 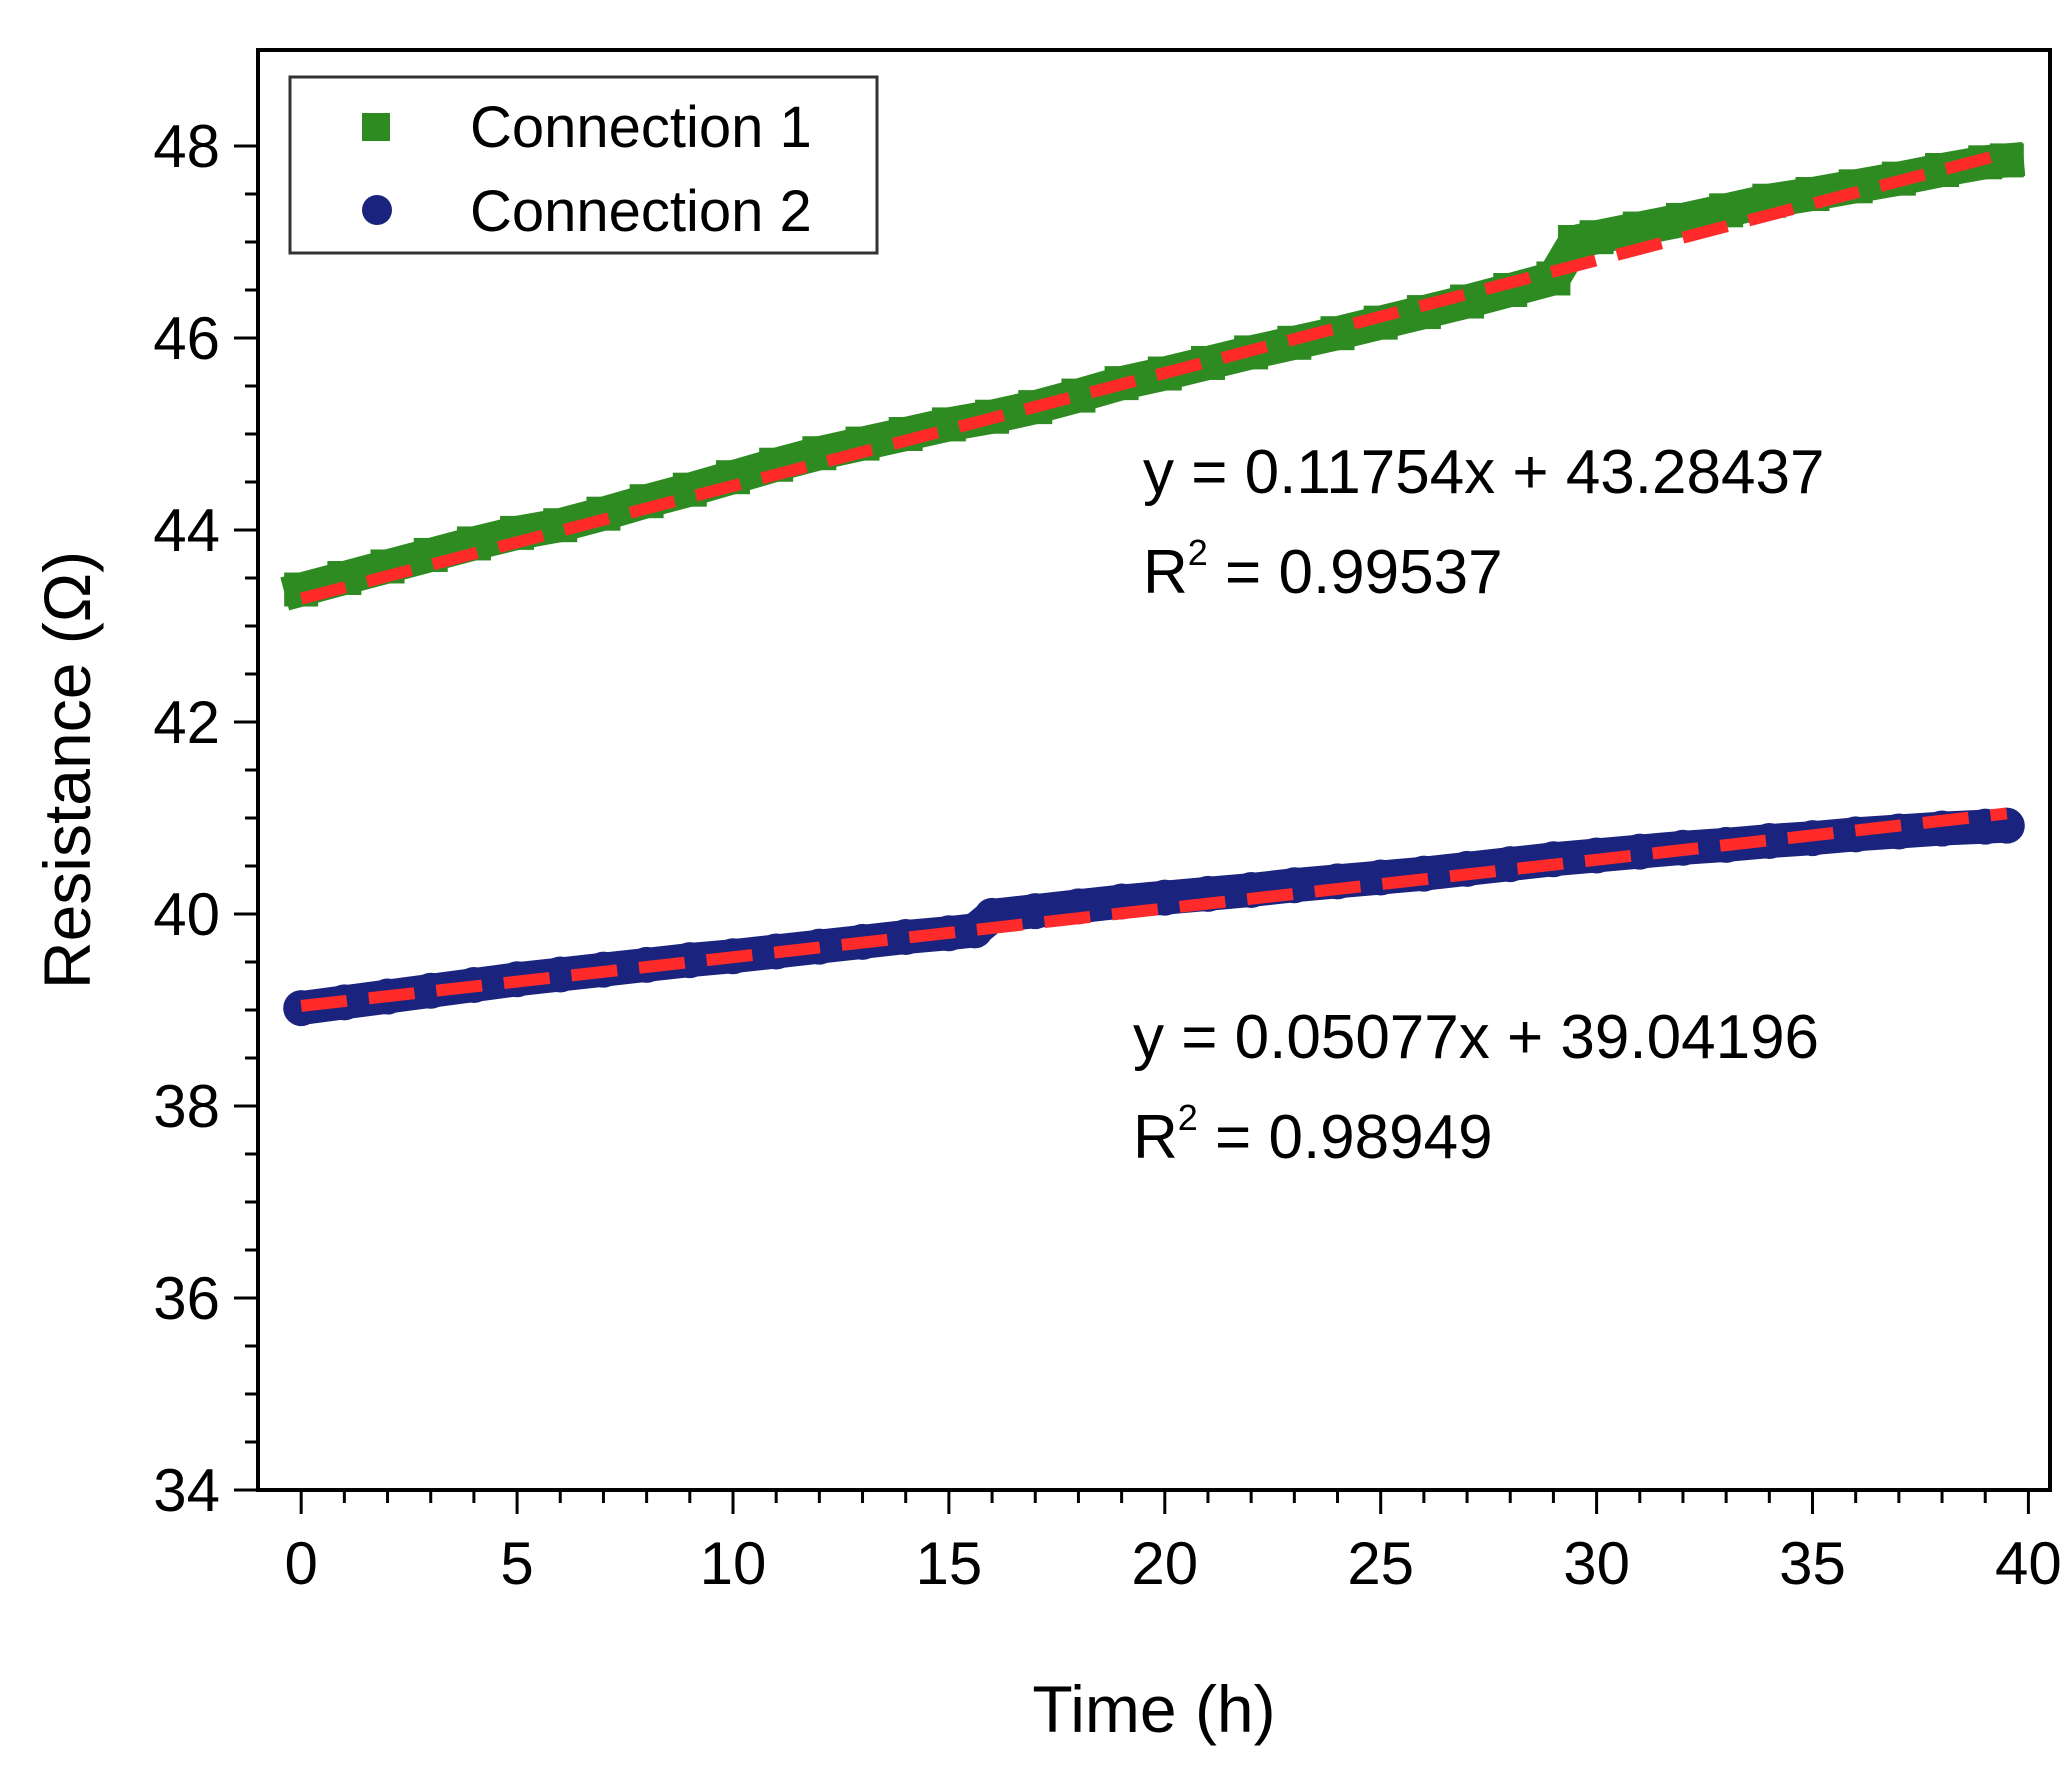 I want to click on x-tick-label: 30, so click(x=1596, y=1563).